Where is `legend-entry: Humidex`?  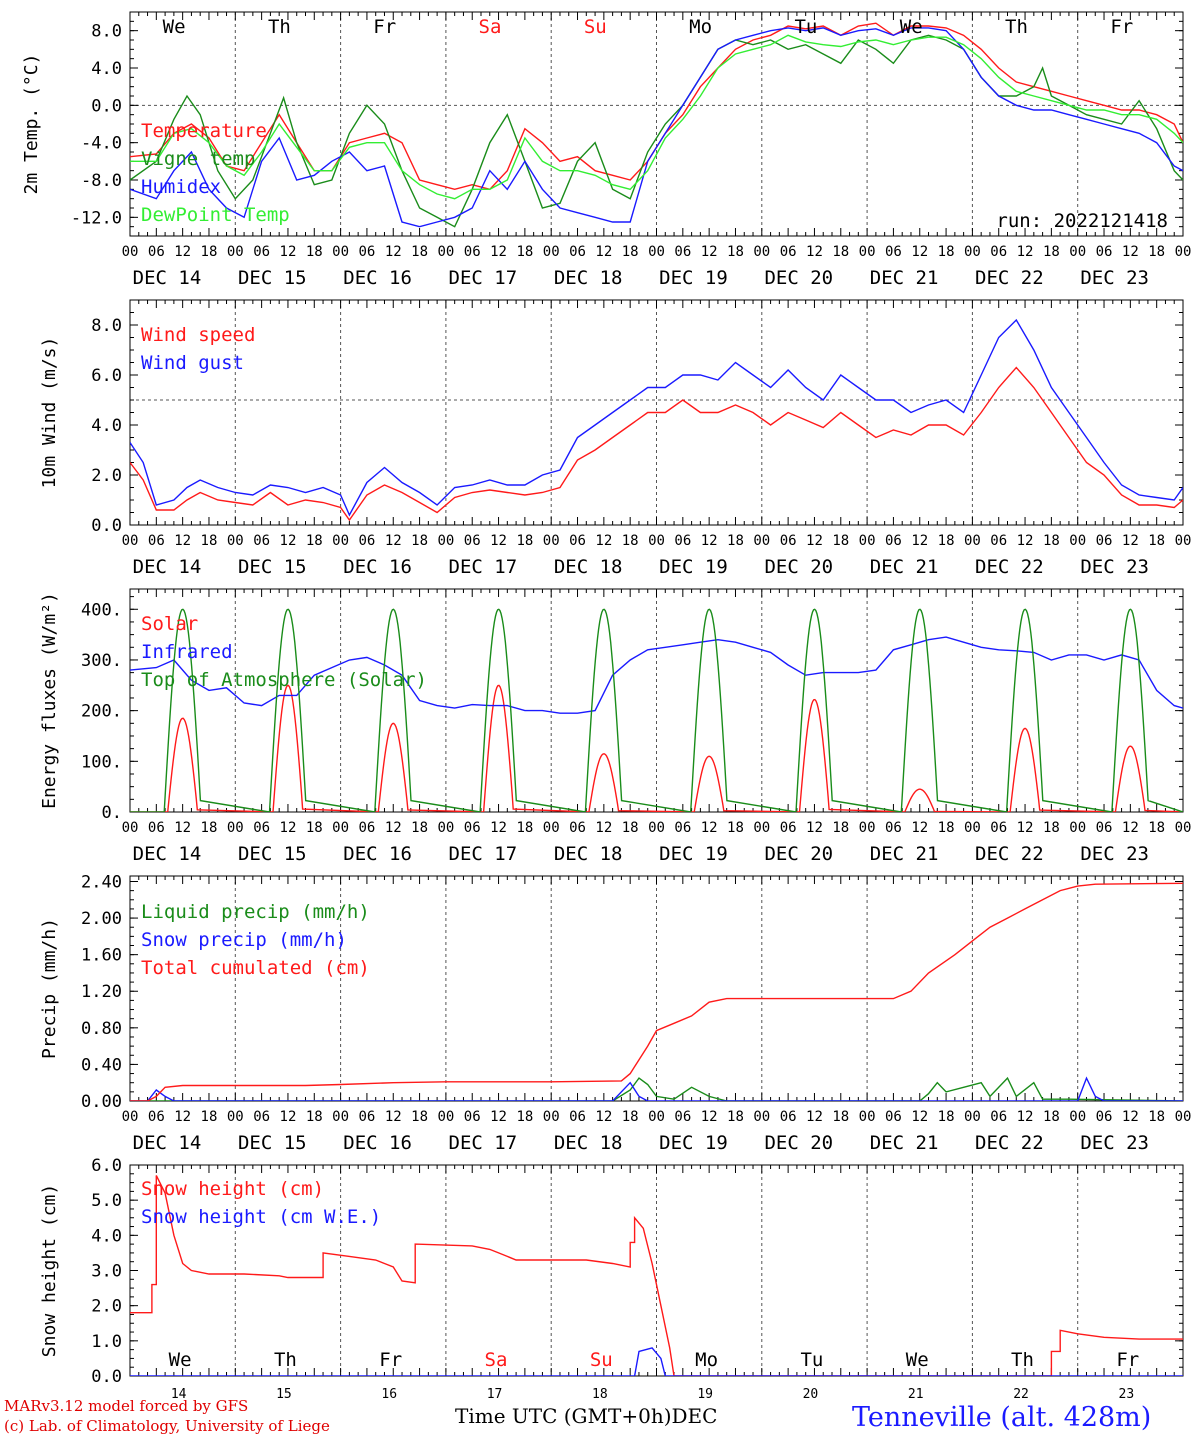 legend-entry: Humidex is located at coordinates (181, 187).